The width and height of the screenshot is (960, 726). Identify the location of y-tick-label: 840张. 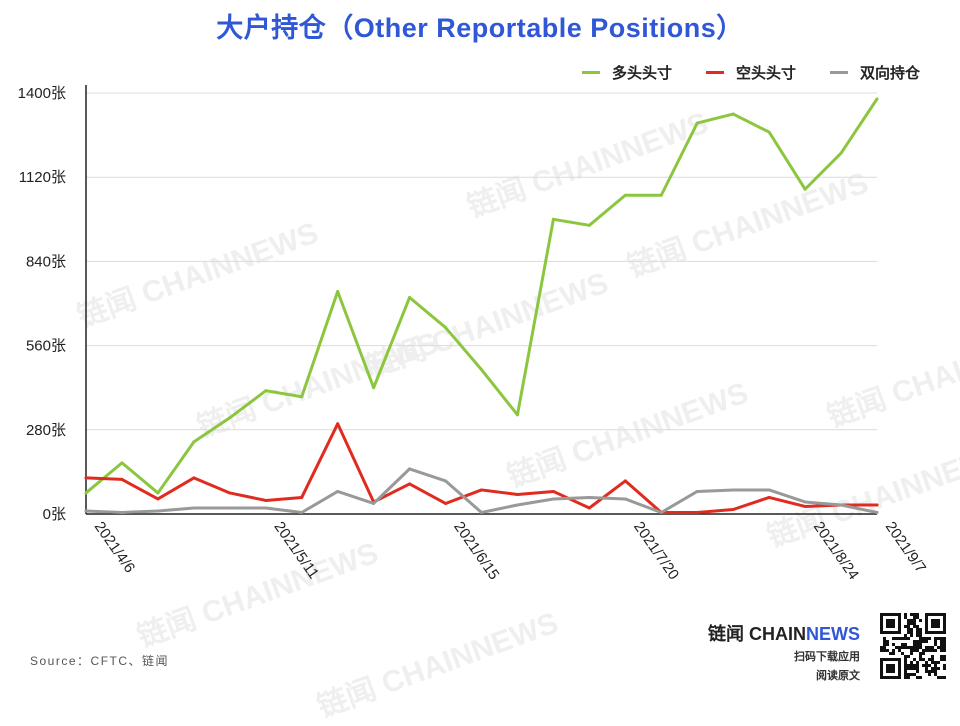
(46, 261).